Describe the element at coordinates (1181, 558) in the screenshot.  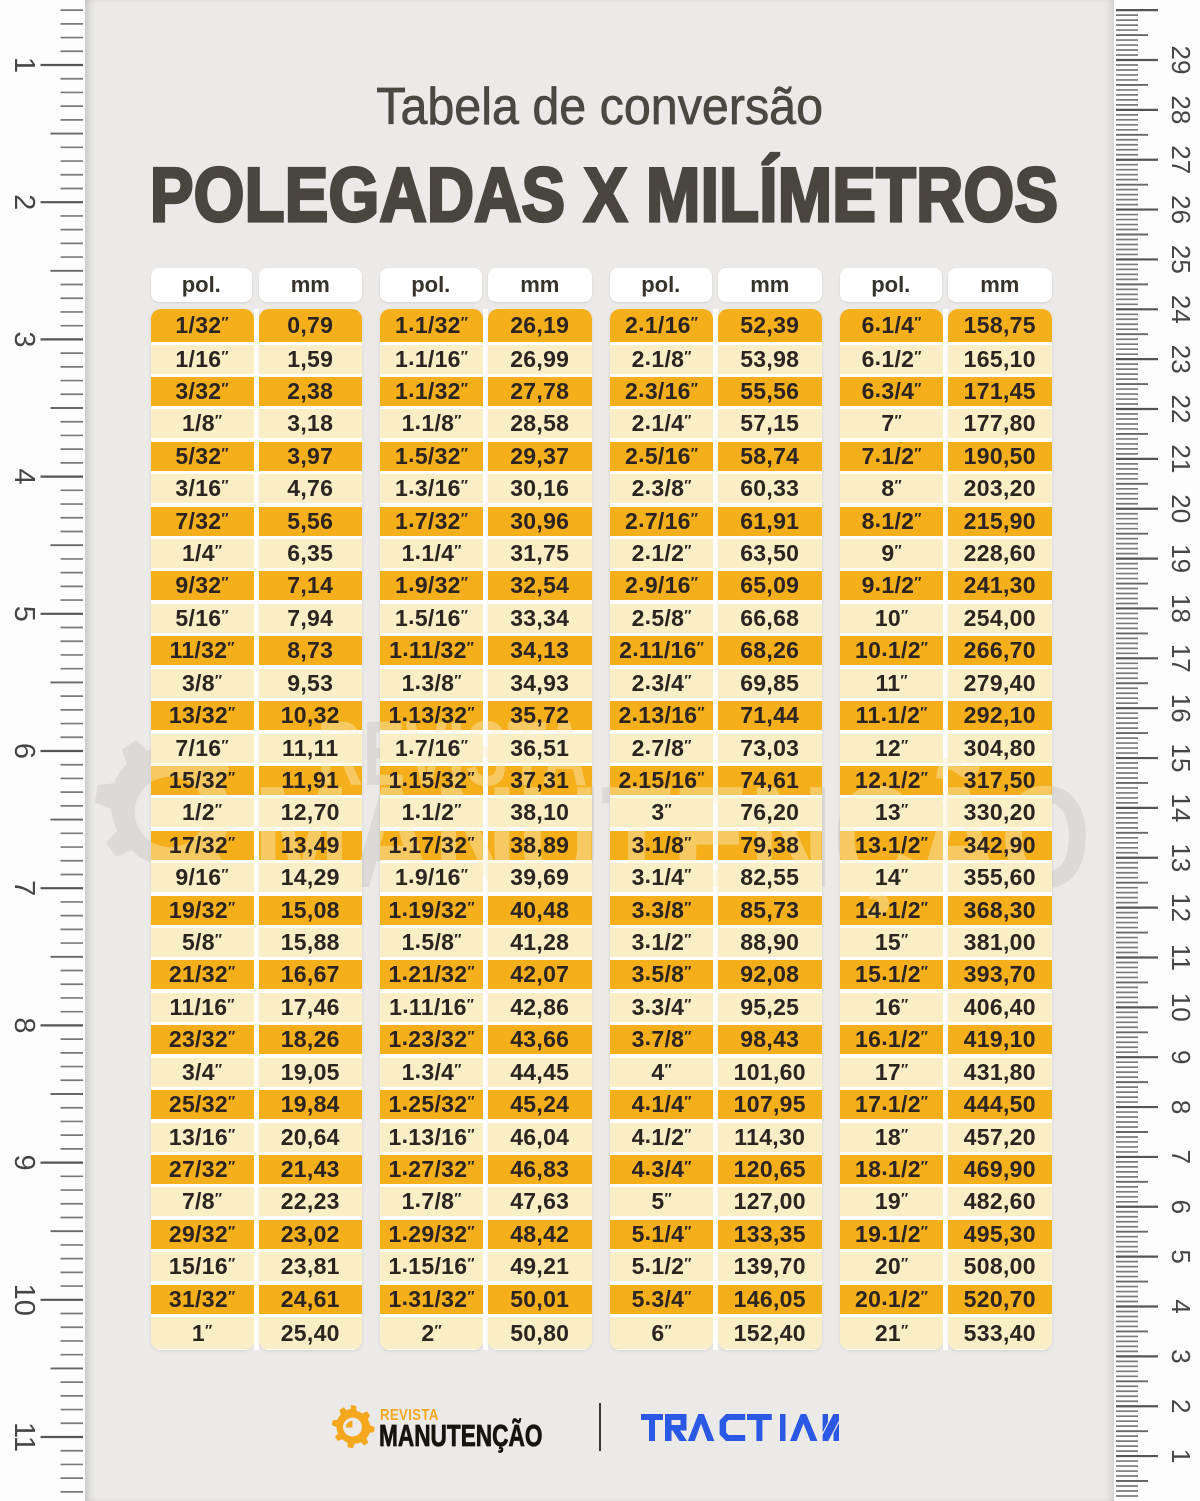
I see `svg-text: 19` at that location.